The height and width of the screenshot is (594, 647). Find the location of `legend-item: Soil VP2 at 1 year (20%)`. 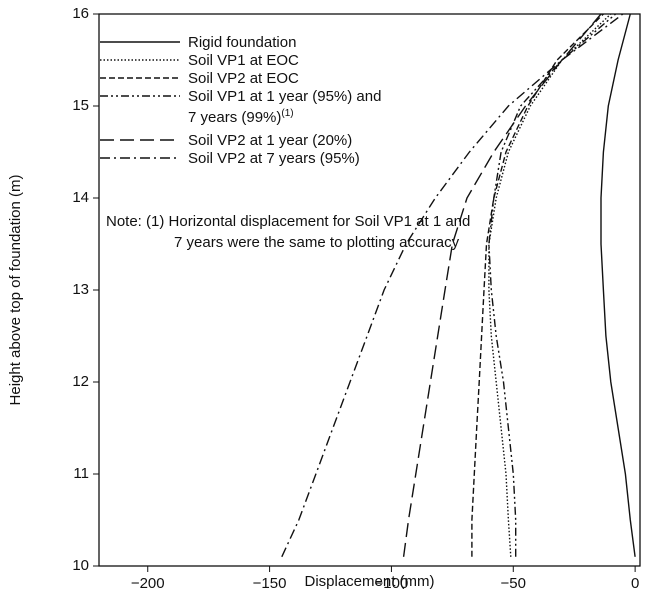

legend-item: Soil VP2 at 1 year (20%) is located at coordinates (244, 140).